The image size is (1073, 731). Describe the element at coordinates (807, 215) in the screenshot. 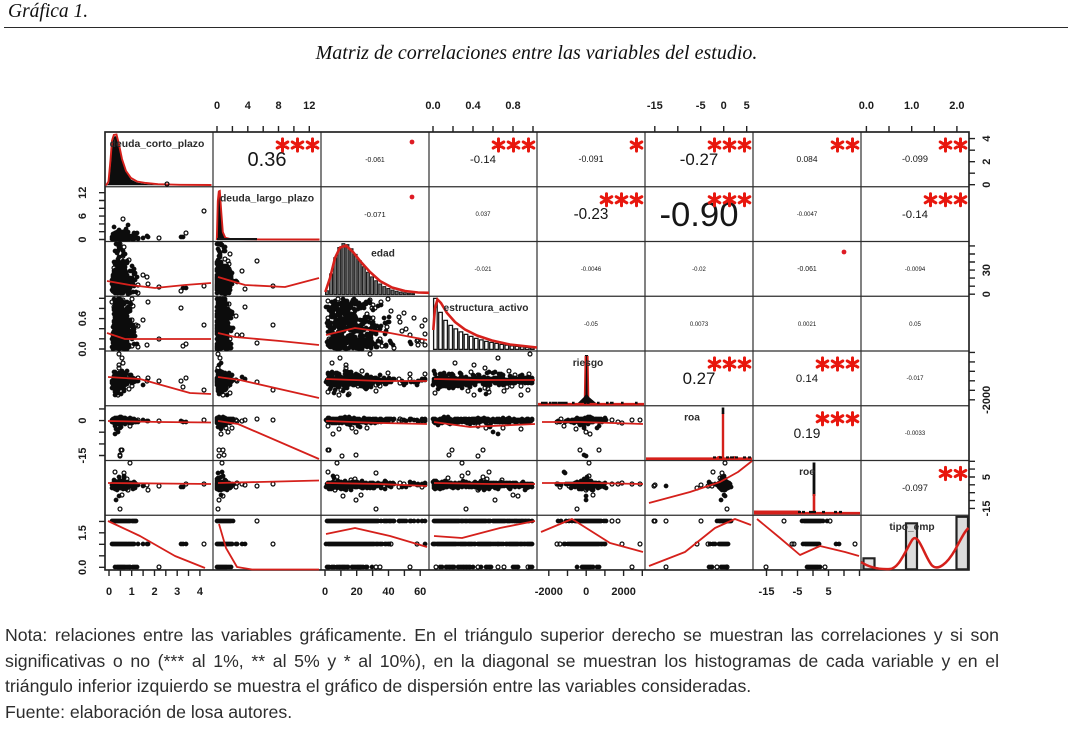

I see `svg-text: -0.0047` at that location.